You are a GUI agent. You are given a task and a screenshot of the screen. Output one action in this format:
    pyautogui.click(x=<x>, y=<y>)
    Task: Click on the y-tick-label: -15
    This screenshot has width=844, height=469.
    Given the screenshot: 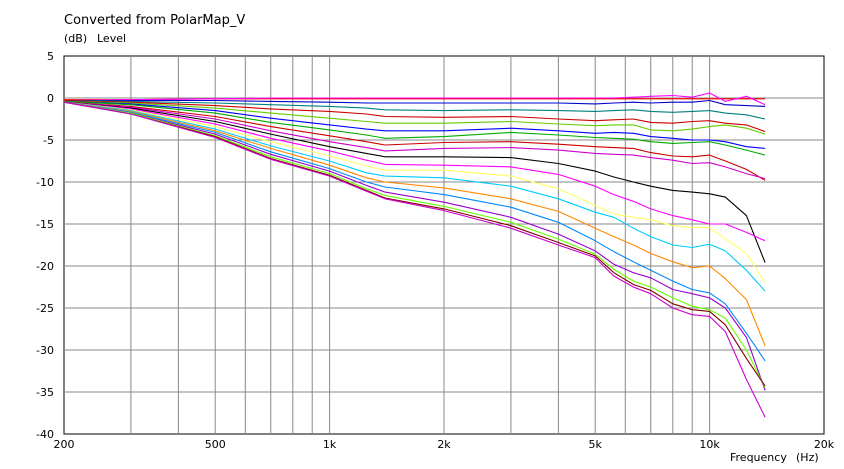 What is the action you would take?
    pyautogui.click(x=45, y=224)
    